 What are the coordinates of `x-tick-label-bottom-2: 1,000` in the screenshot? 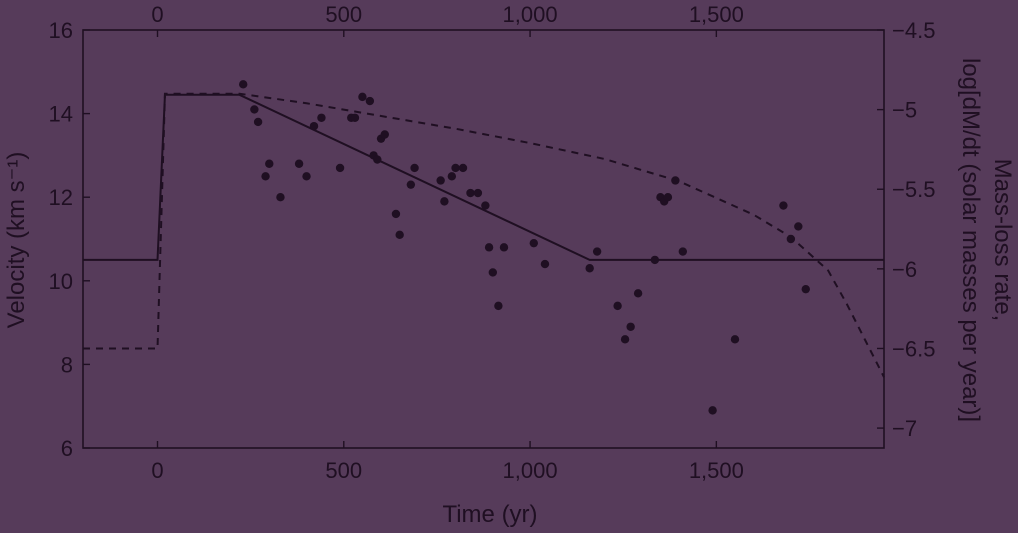 It's located at (530, 470).